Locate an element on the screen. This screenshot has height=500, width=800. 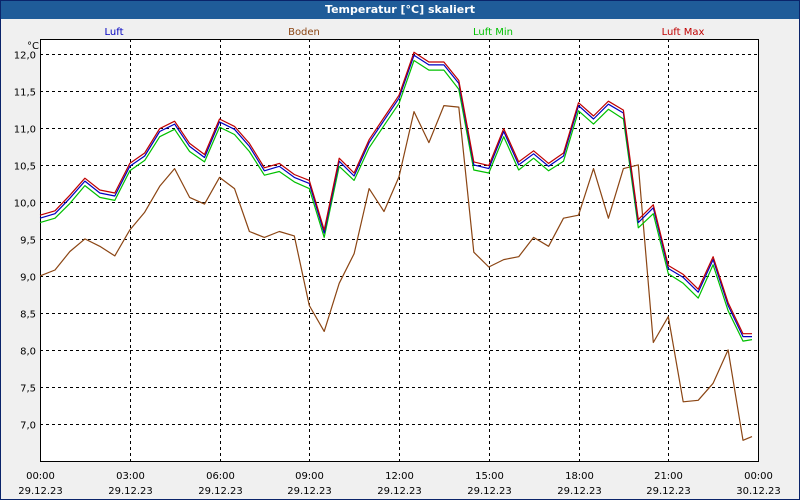
legend-label-luft-max: Luft Max is located at coordinates (683, 32).